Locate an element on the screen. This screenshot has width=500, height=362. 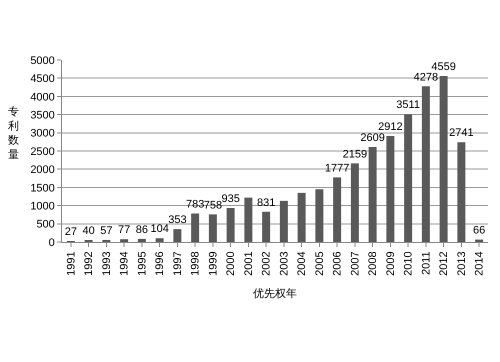
y-tick-label: 2000 is located at coordinates (42, 170).